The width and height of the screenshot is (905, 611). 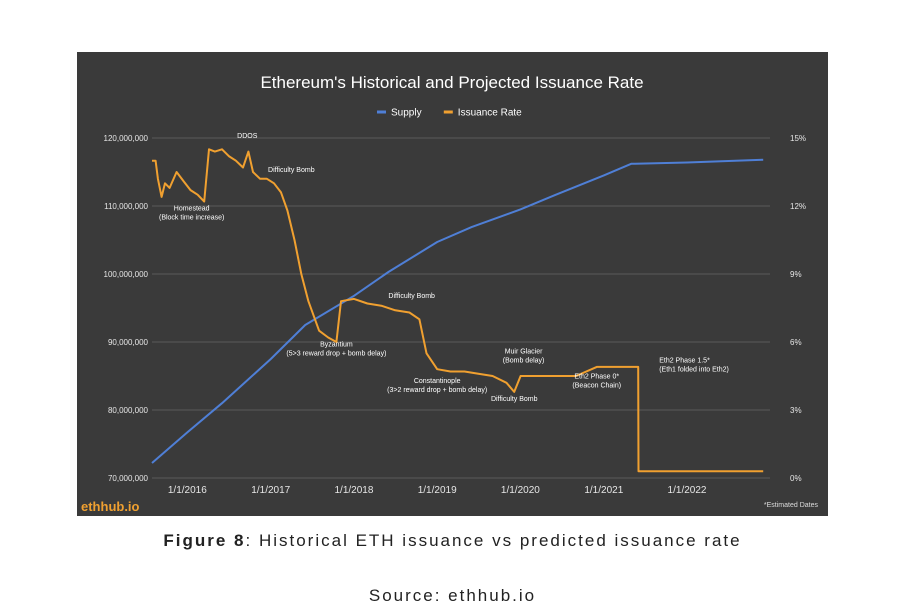 I want to click on y-right-tick-label: 9%, so click(x=796, y=274).